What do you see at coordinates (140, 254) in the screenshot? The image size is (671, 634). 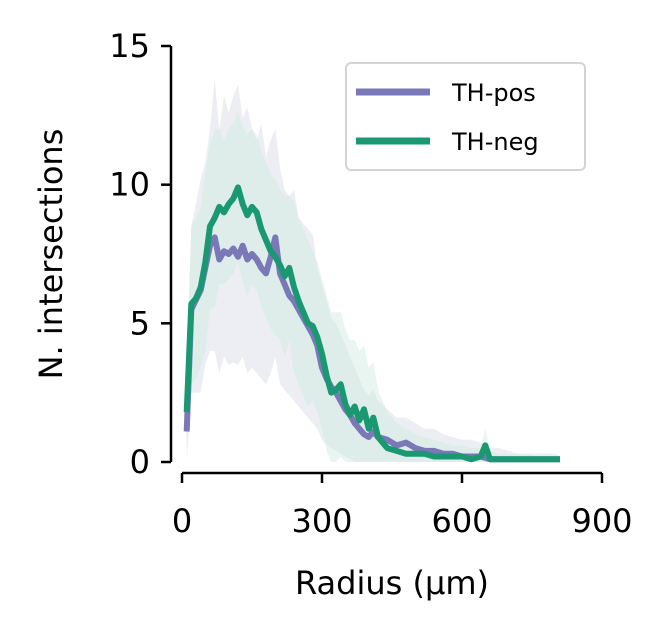 I see `y-ticks: 0 5 10 15` at bounding box center [140, 254].